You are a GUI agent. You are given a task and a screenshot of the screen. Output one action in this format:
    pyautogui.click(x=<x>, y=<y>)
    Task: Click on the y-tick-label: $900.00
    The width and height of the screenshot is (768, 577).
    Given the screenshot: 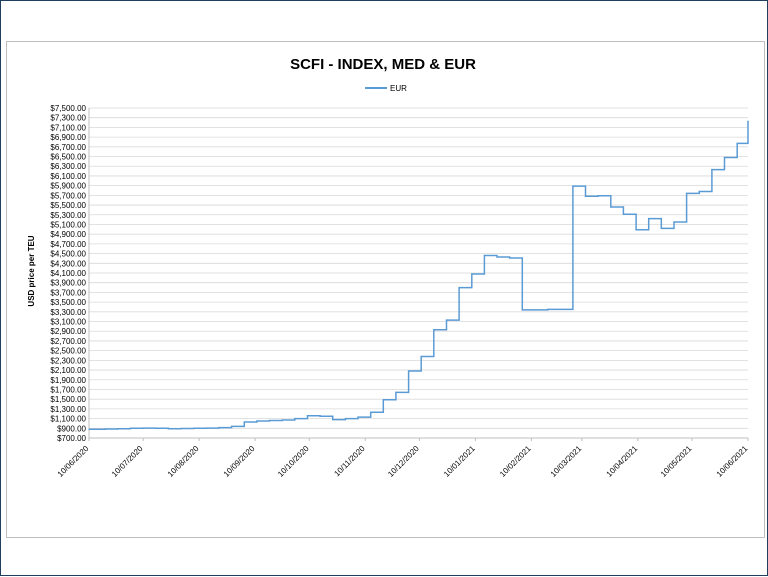 What is the action you would take?
    pyautogui.click(x=71, y=428)
    